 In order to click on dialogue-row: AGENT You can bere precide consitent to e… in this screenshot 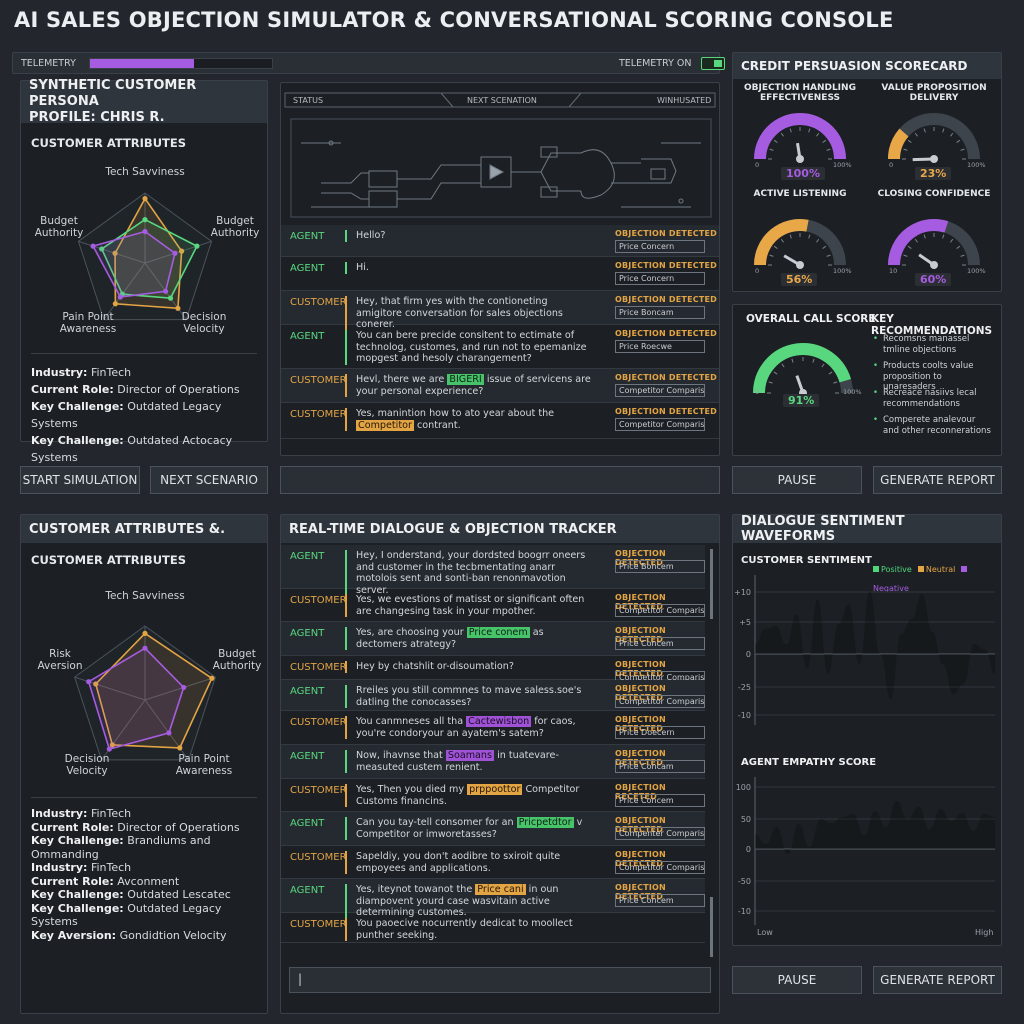, I will do `click(500, 347)`.